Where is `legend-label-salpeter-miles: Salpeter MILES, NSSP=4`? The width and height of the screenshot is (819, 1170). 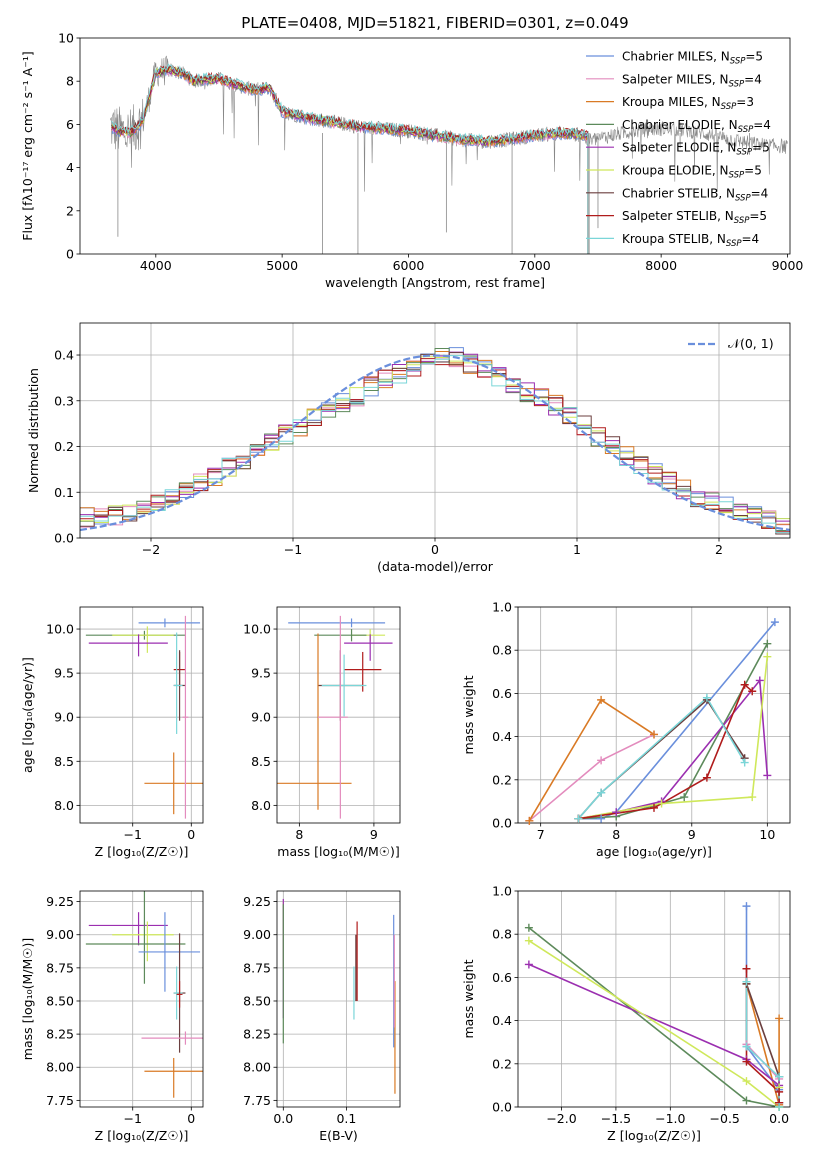
legend-label-salpeter-miles: Salpeter MILES, NSSP=4 is located at coordinates (692, 80).